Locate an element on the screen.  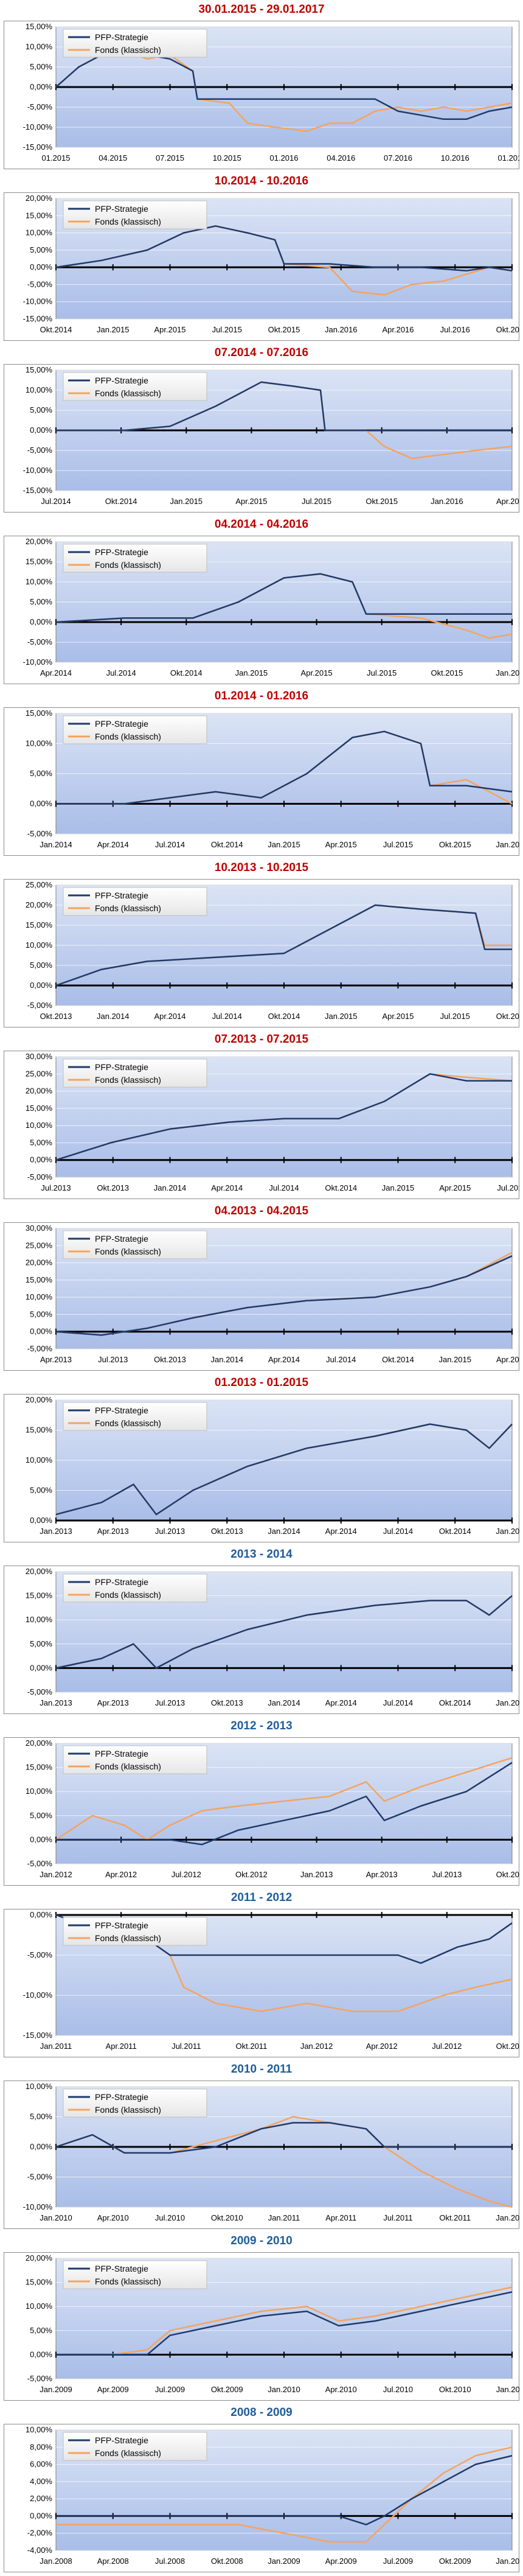
x-tick-label: Jul.2010 is located at coordinates (398, 2389).